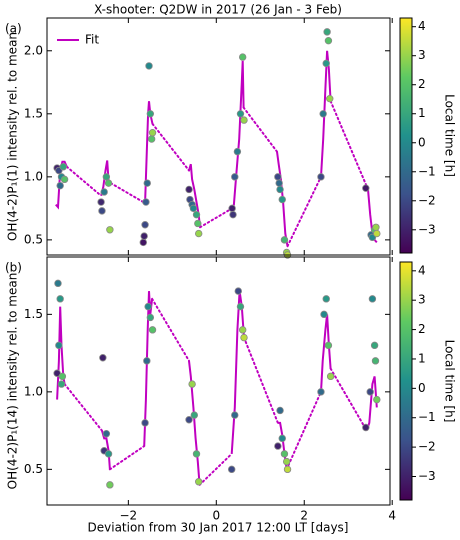 The width and height of the screenshot is (460, 540). Describe the element at coordinates (13, 136) in the screenshot. I see `y-axis-label: OH(4-2)P₁(1) intensity rel. to mean` at that location.